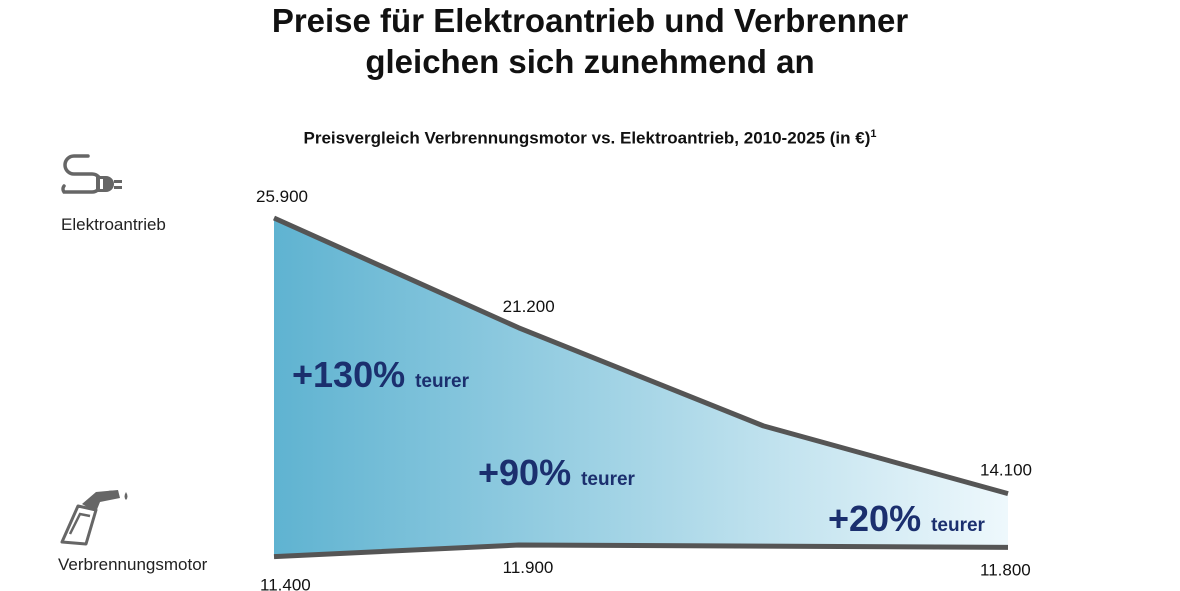 The width and height of the screenshot is (1180, 591). I want to click on series-line-verbrennungsmotor, so click(641, 551).